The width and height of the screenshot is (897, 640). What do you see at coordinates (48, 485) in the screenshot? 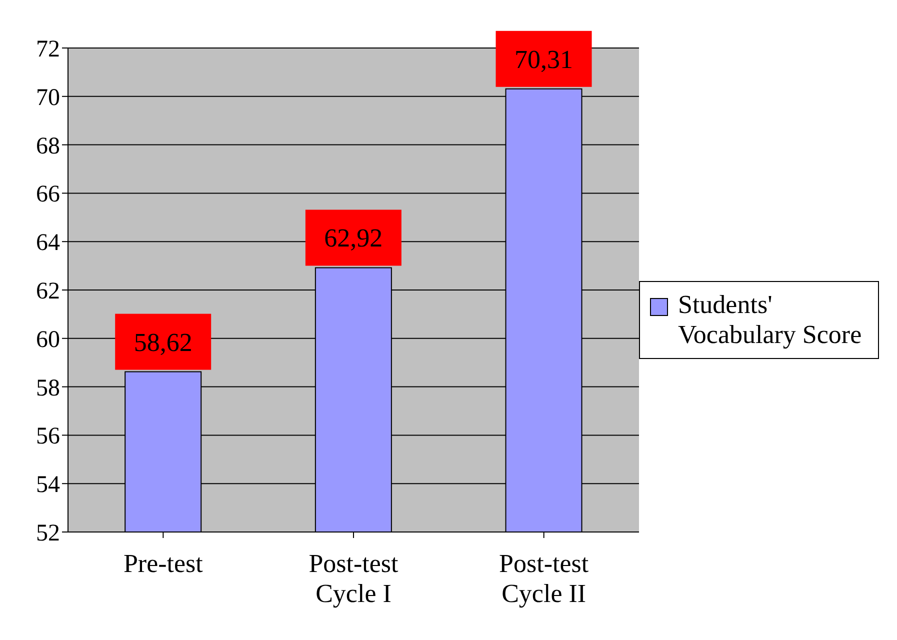
I see `y-tick-label: 54` at bounding box center [48, 485].